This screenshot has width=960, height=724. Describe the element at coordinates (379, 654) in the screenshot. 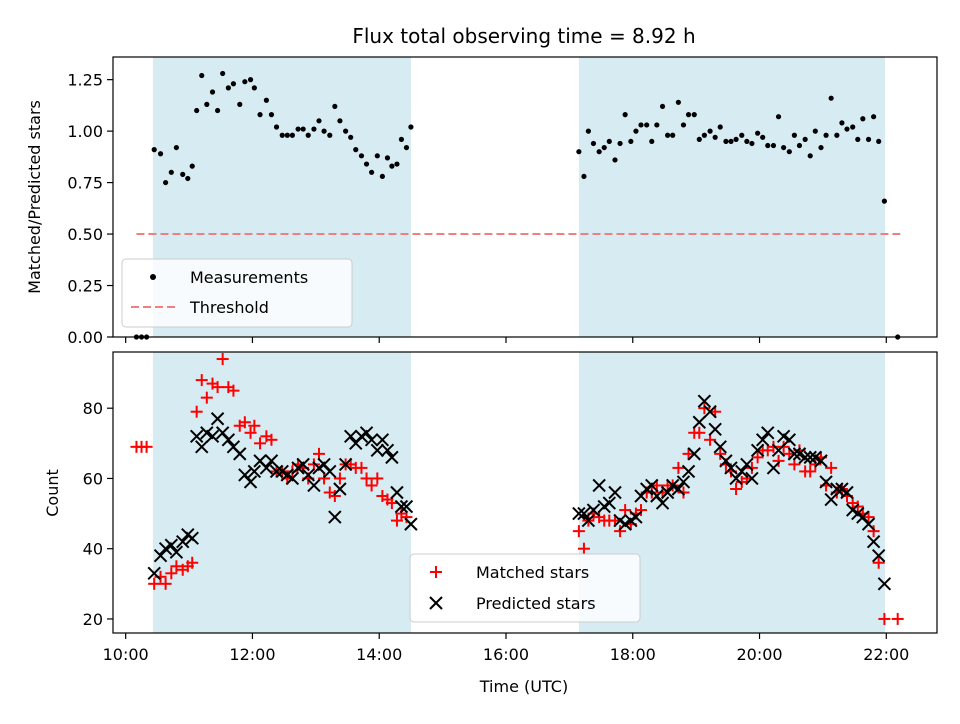

I see `x-tick-label-2: 14:00` at that location.